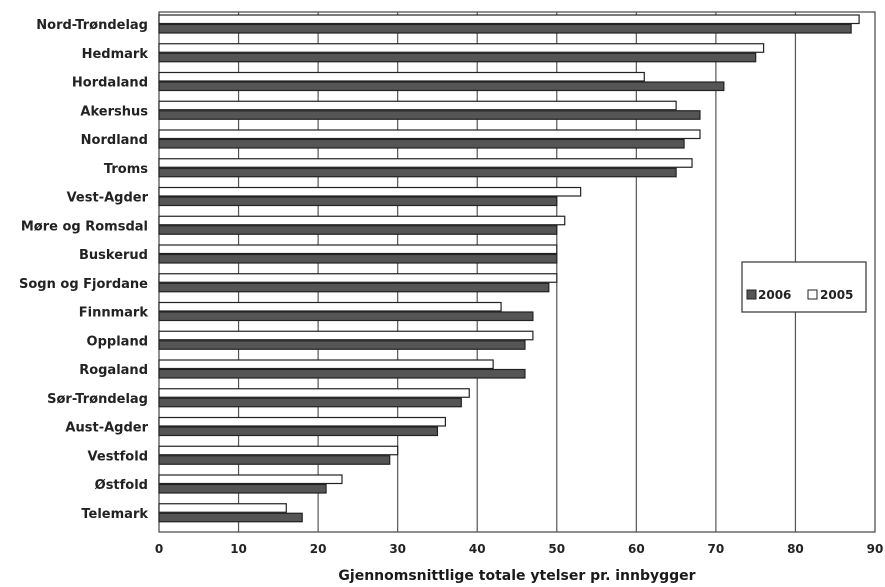 The width and height of the screenshot is (885, 587). What do you see at coordinates (83, 284) in the screenshot?
I see `category-label: Sogn og Fjordane` at bounding box center [83, 284].